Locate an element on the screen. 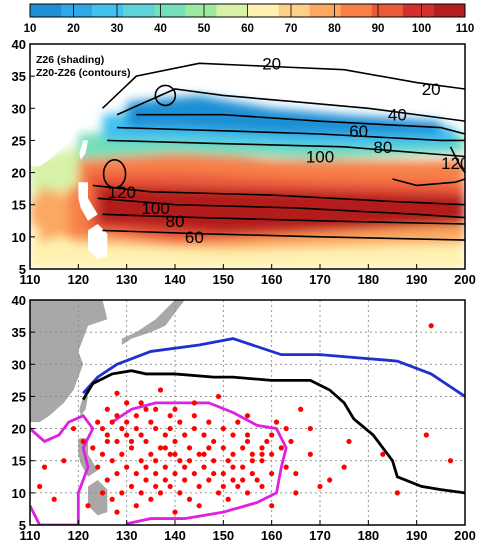  colorbar-tick-label: 70 is located at coordinates (291, 29).